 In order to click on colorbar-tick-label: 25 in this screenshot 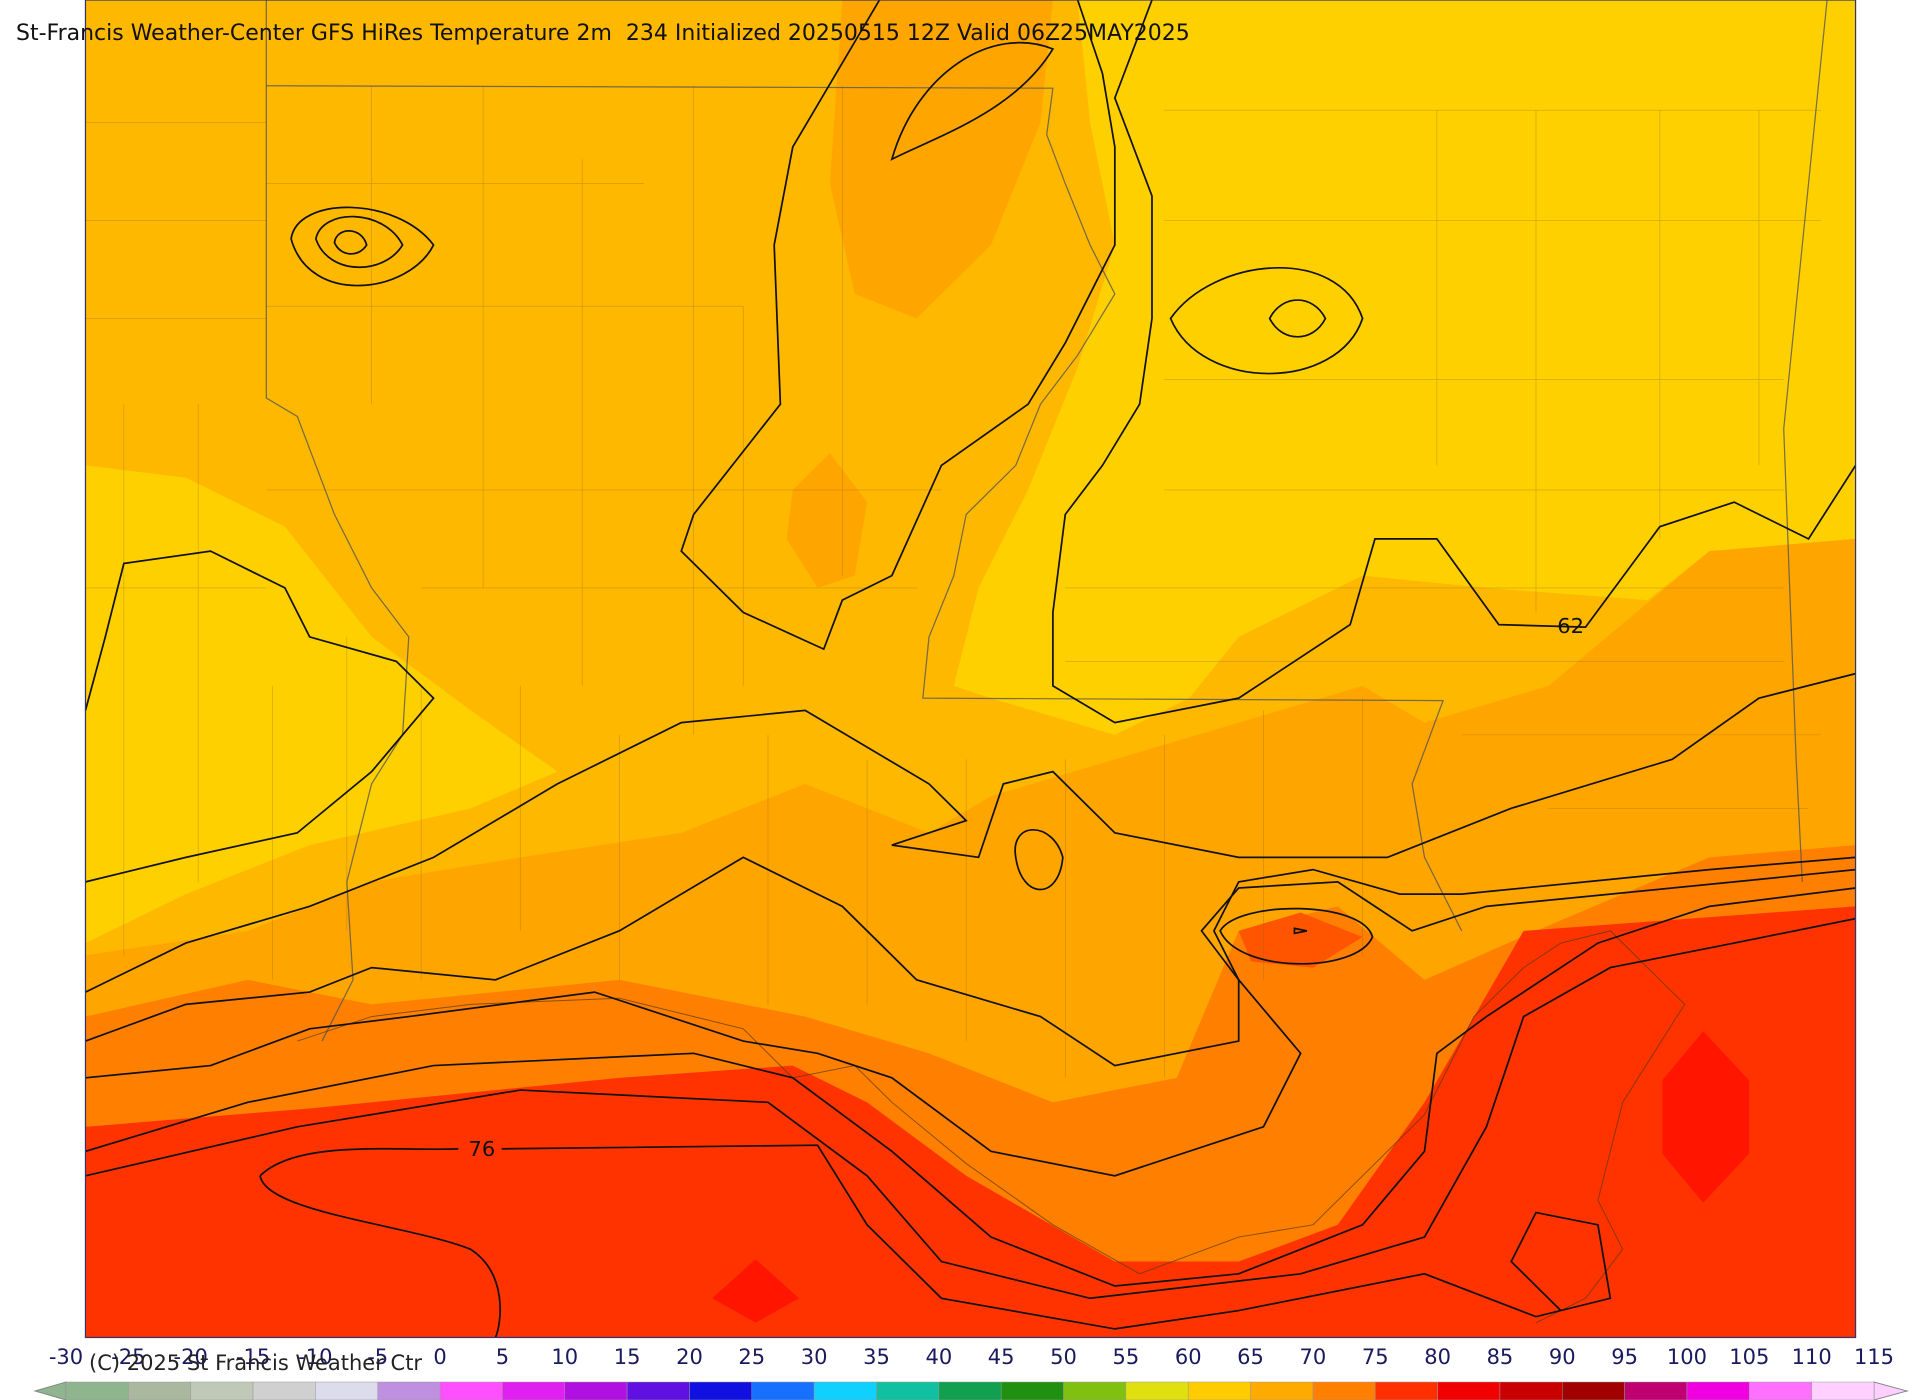, I will do `click(751, 1357)`.